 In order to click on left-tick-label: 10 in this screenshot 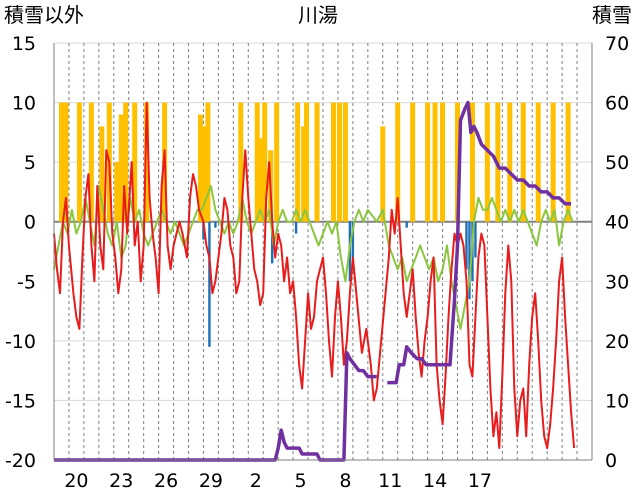, I will do `click(24, 104)`.